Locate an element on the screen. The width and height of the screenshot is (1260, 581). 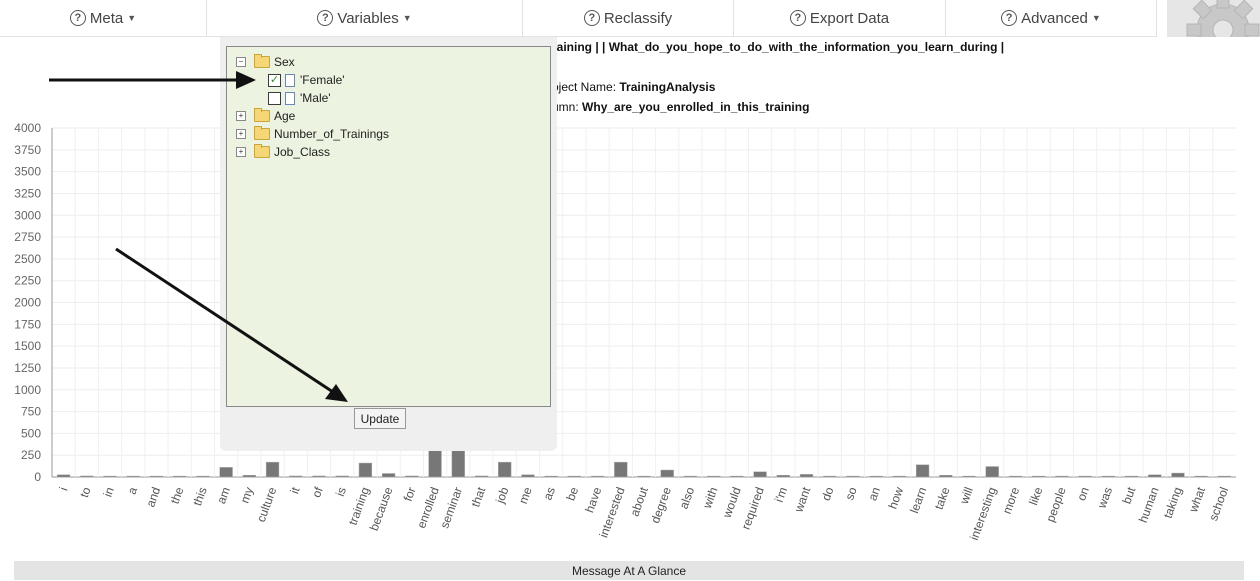
tree-node-sex: − Sex is located at coordinates (265, 62).